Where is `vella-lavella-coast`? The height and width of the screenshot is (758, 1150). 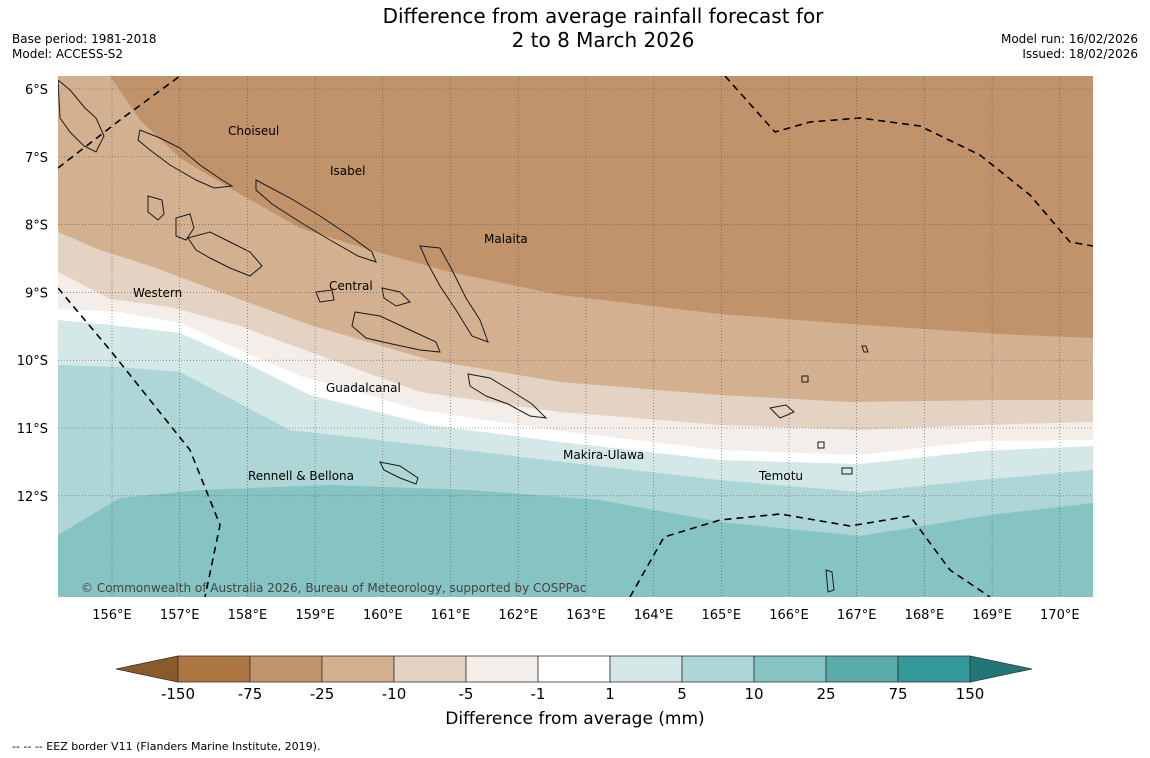
vella-lavella-coast is located at coordinates (156, 208).